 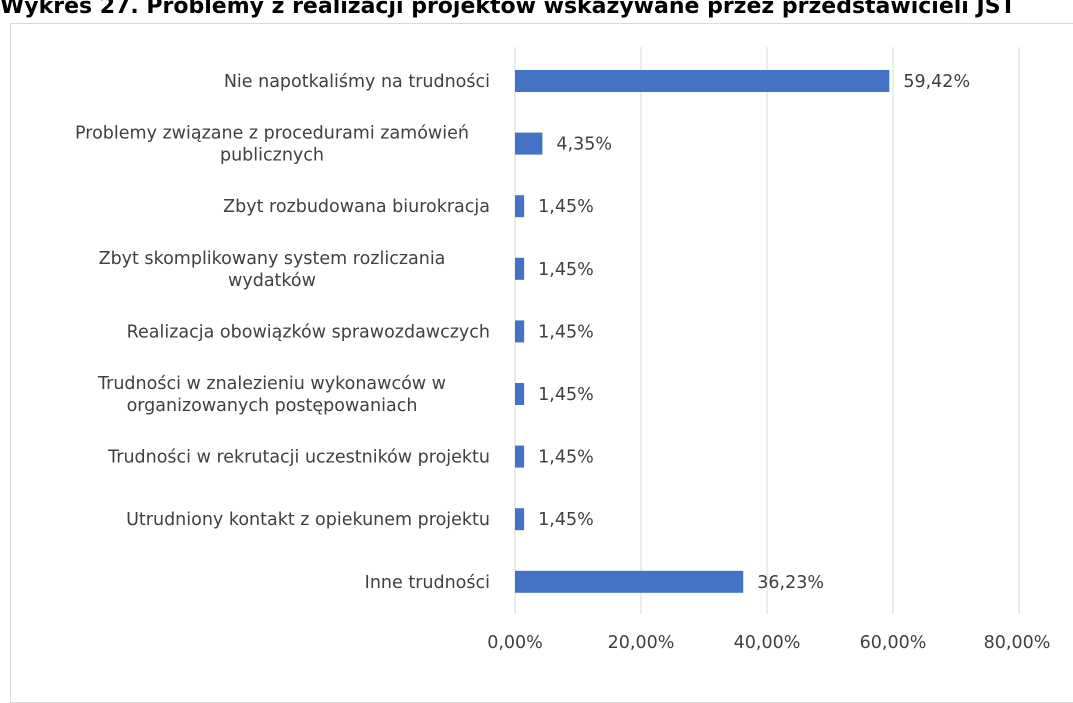 What do you see at coordinates (272, 259) in the screenshot?
I see `category-label: Zbyt skomplikowany system rozliczania` at bounding box center [272, 259].